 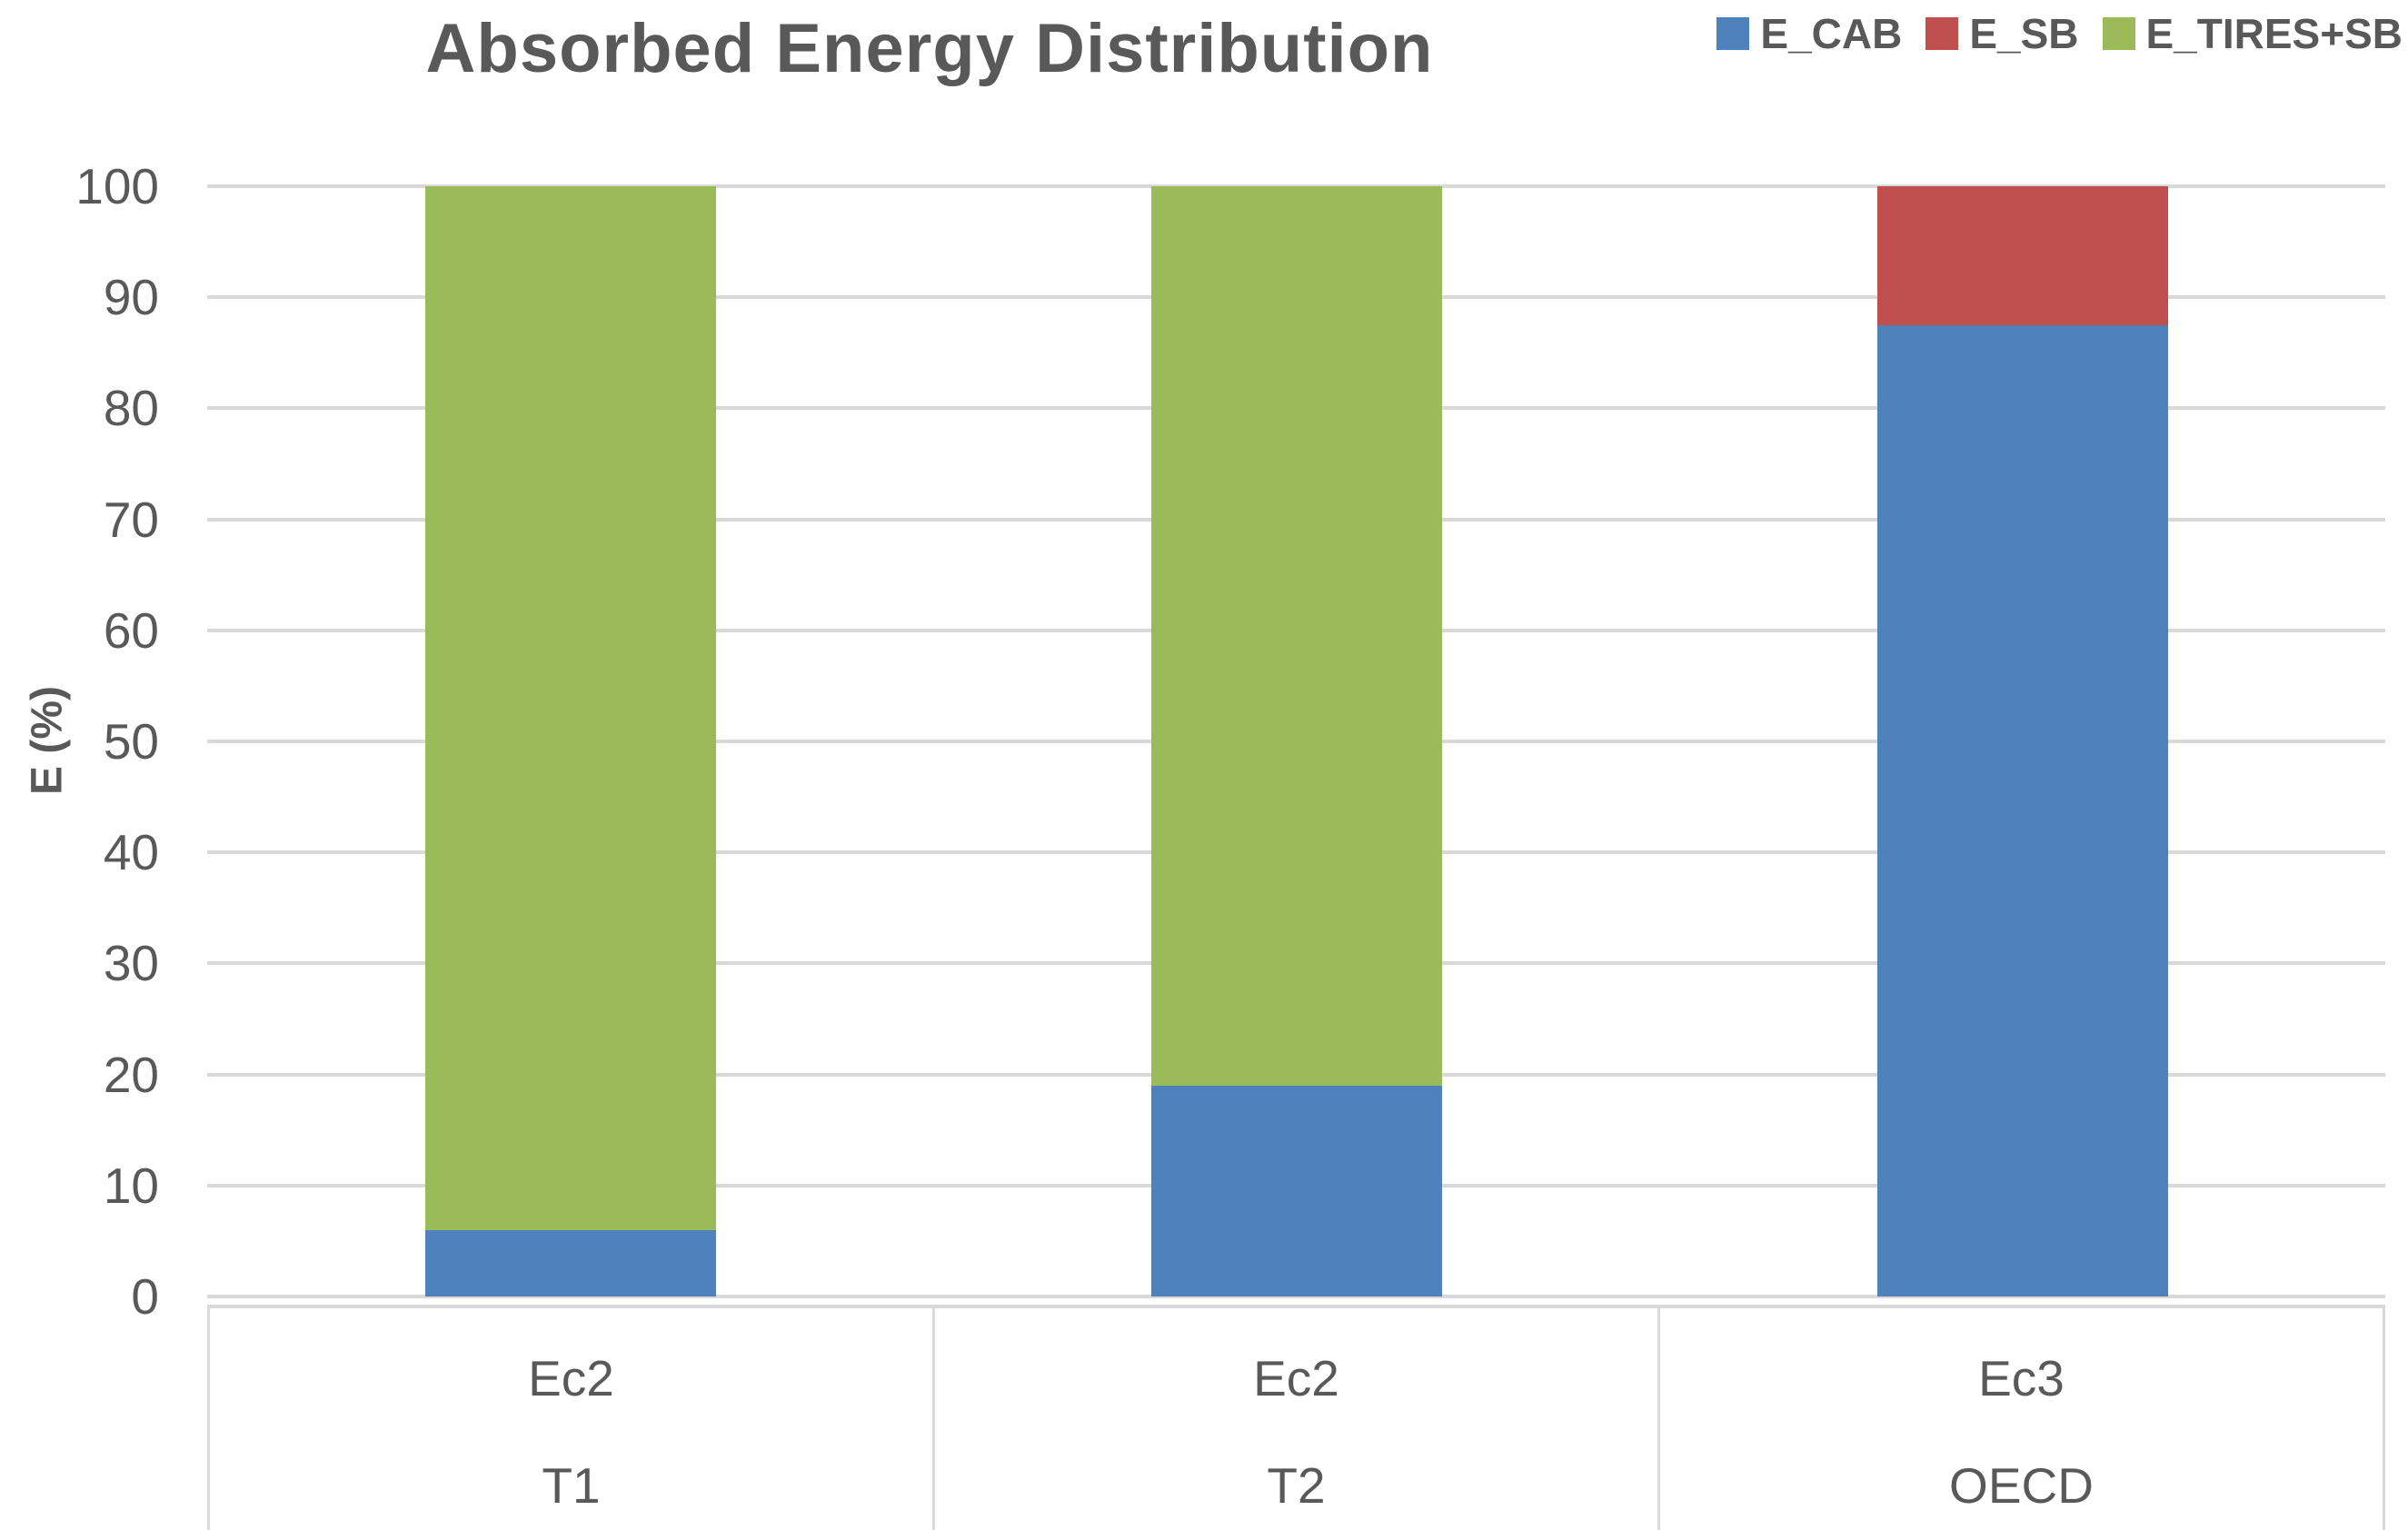 What do you see at coordinates (571, 1485) in the screenshot?
I see `category-label: T1` at bounding box center [571, 1485].